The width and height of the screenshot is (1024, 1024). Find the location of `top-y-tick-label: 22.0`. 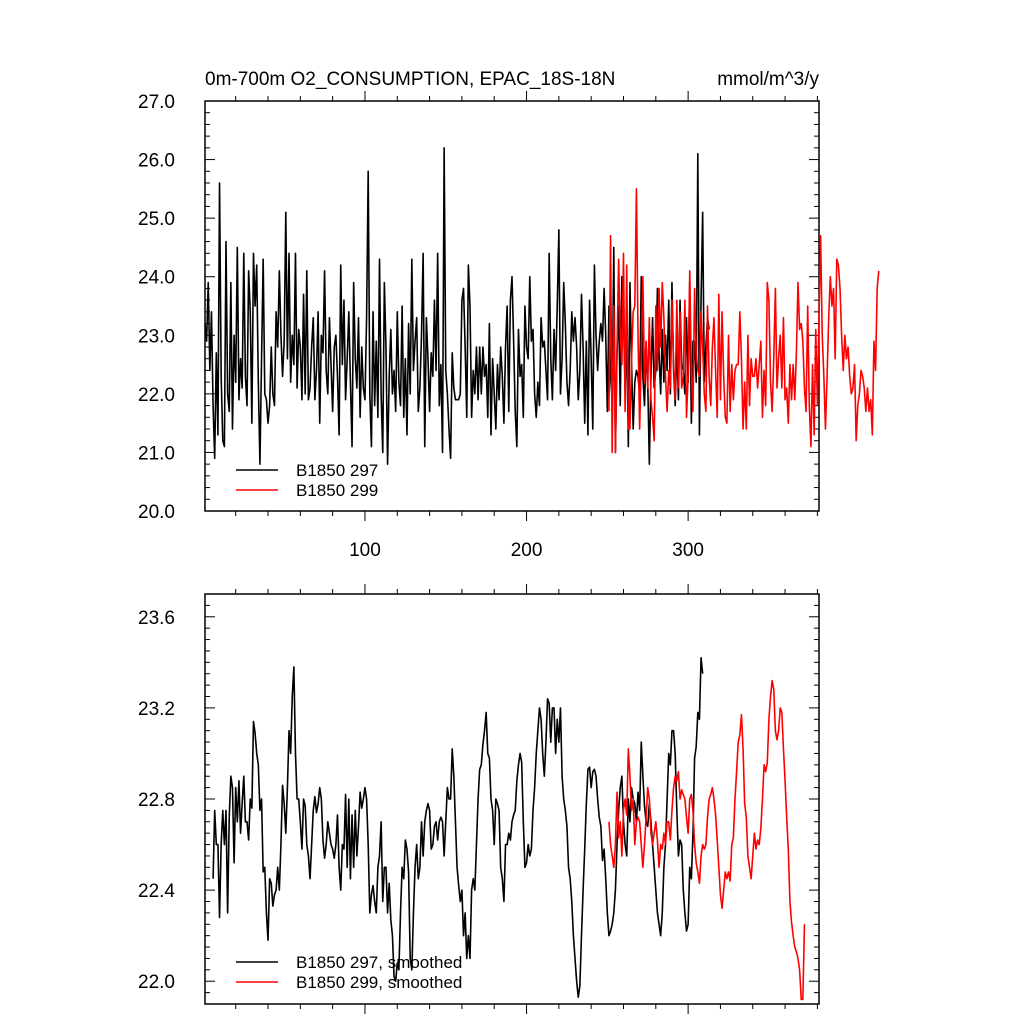

top-y-tick-label: 22.0 is located at coordinates (156, 395).